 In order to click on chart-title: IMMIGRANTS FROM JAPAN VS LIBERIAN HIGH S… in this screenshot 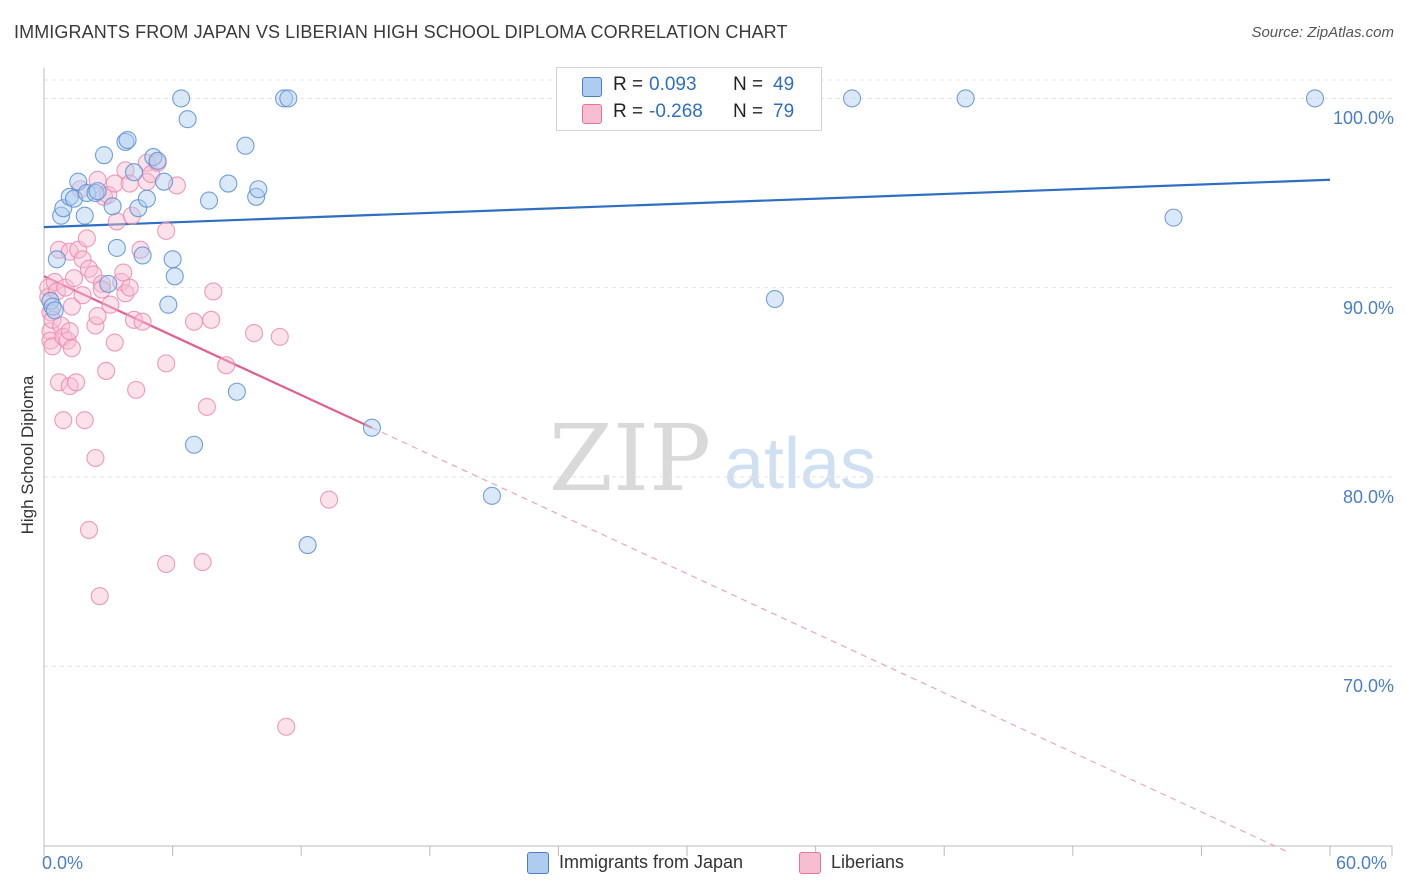, I will do `click(401, 32)`.